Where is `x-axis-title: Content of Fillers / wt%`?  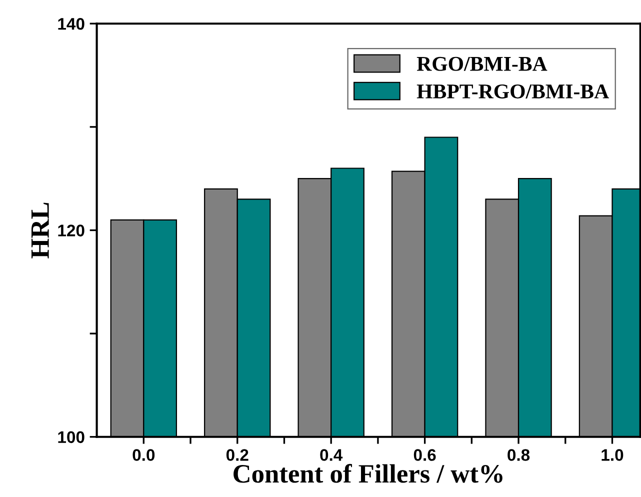 x-axis-title: Content of Fillers / wt% is located at coordinates (368, 473).